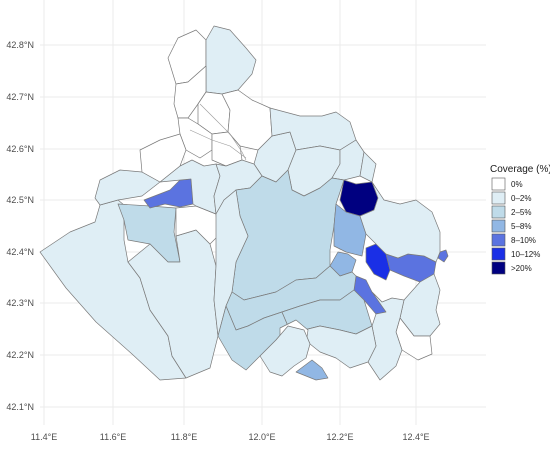  Describe the element at coordinates (523, 240) in the screenshot. I see `legend-label: 8–10%` at that location.